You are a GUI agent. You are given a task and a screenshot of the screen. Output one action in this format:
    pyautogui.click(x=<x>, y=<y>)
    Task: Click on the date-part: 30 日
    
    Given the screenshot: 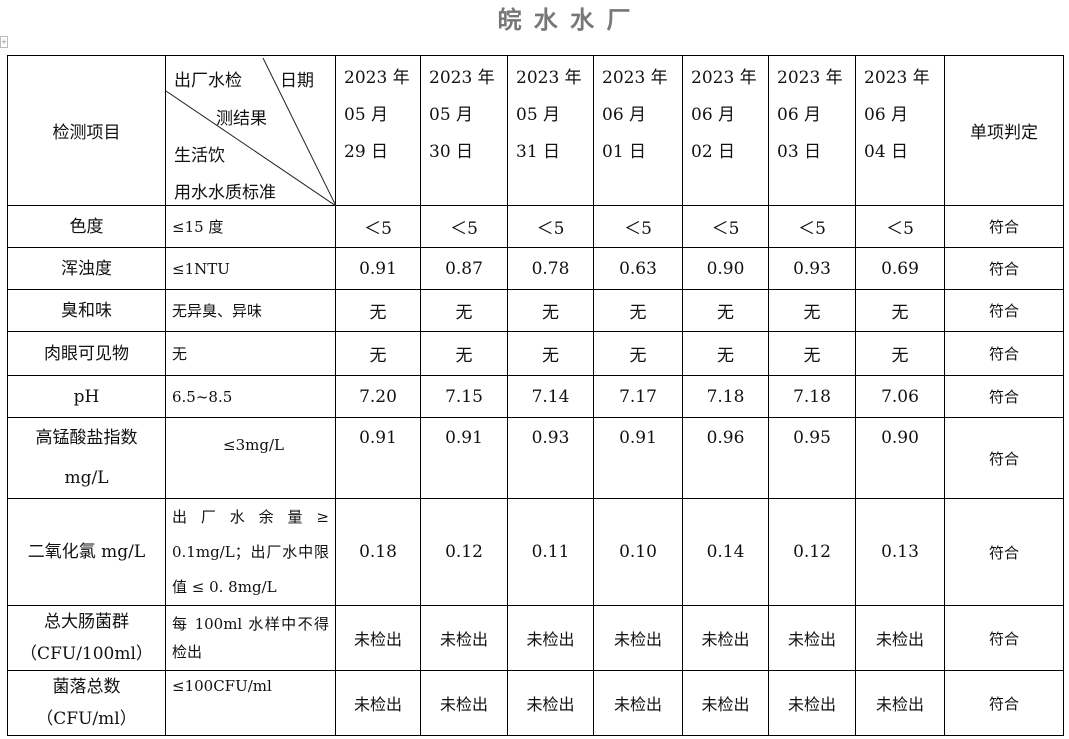 What is the action you would take?
    pyautogui.click(x=451, y=152)
    